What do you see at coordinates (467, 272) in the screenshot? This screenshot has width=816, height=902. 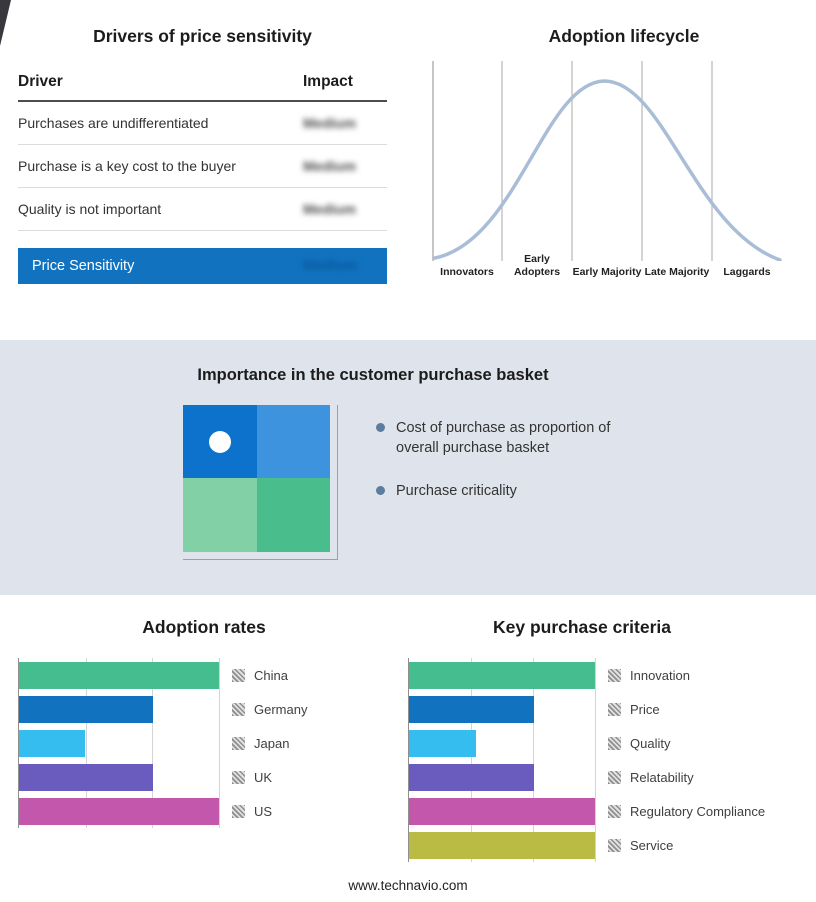 I see `stage-label: Innovators` at bounding box center [467, 272].